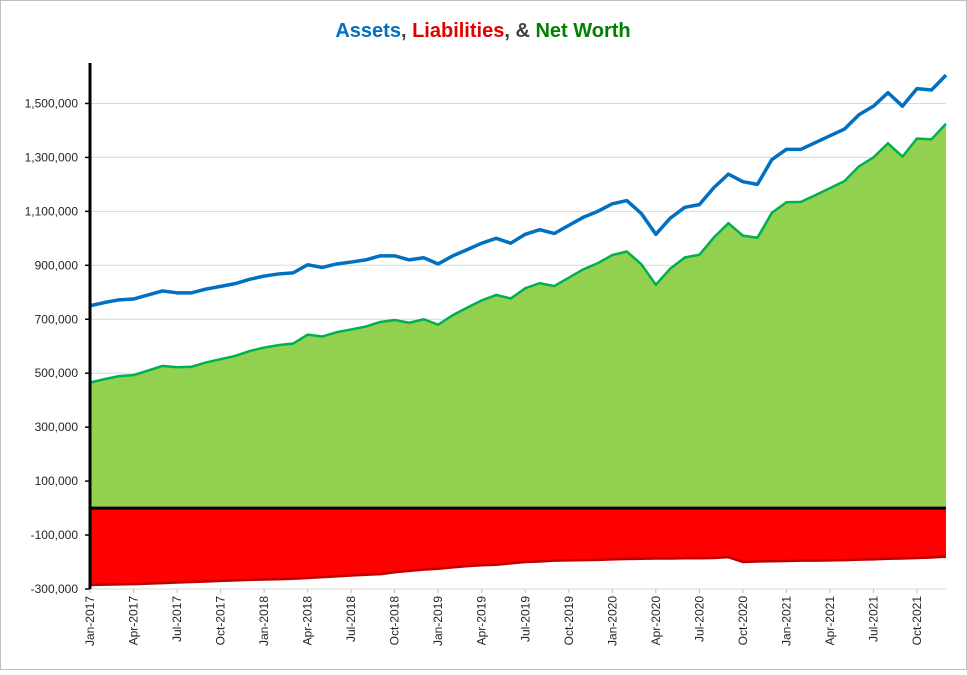  Describe the element at coordinates (786, 621) in the screenshot. I see `x-tick-label: Jan-2021` at that location.